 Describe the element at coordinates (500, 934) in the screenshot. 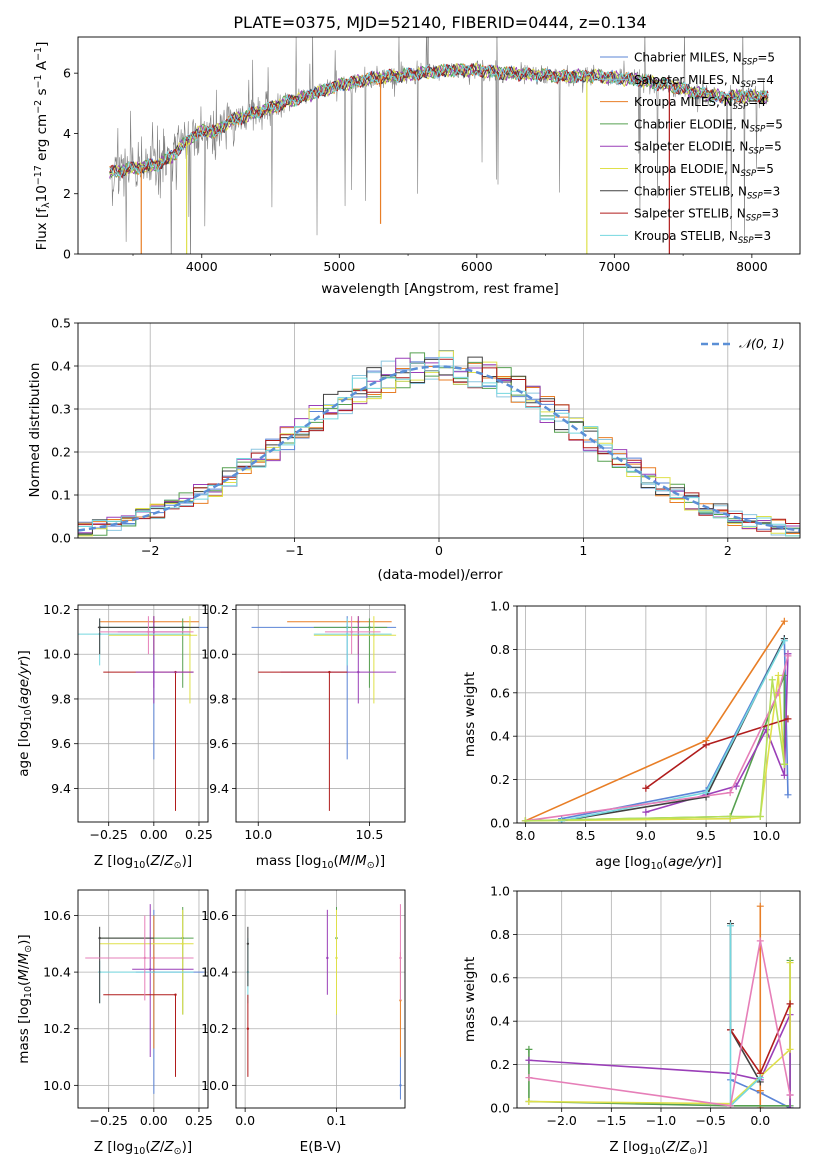

I see `y-tick-label: 0.8` at that location.